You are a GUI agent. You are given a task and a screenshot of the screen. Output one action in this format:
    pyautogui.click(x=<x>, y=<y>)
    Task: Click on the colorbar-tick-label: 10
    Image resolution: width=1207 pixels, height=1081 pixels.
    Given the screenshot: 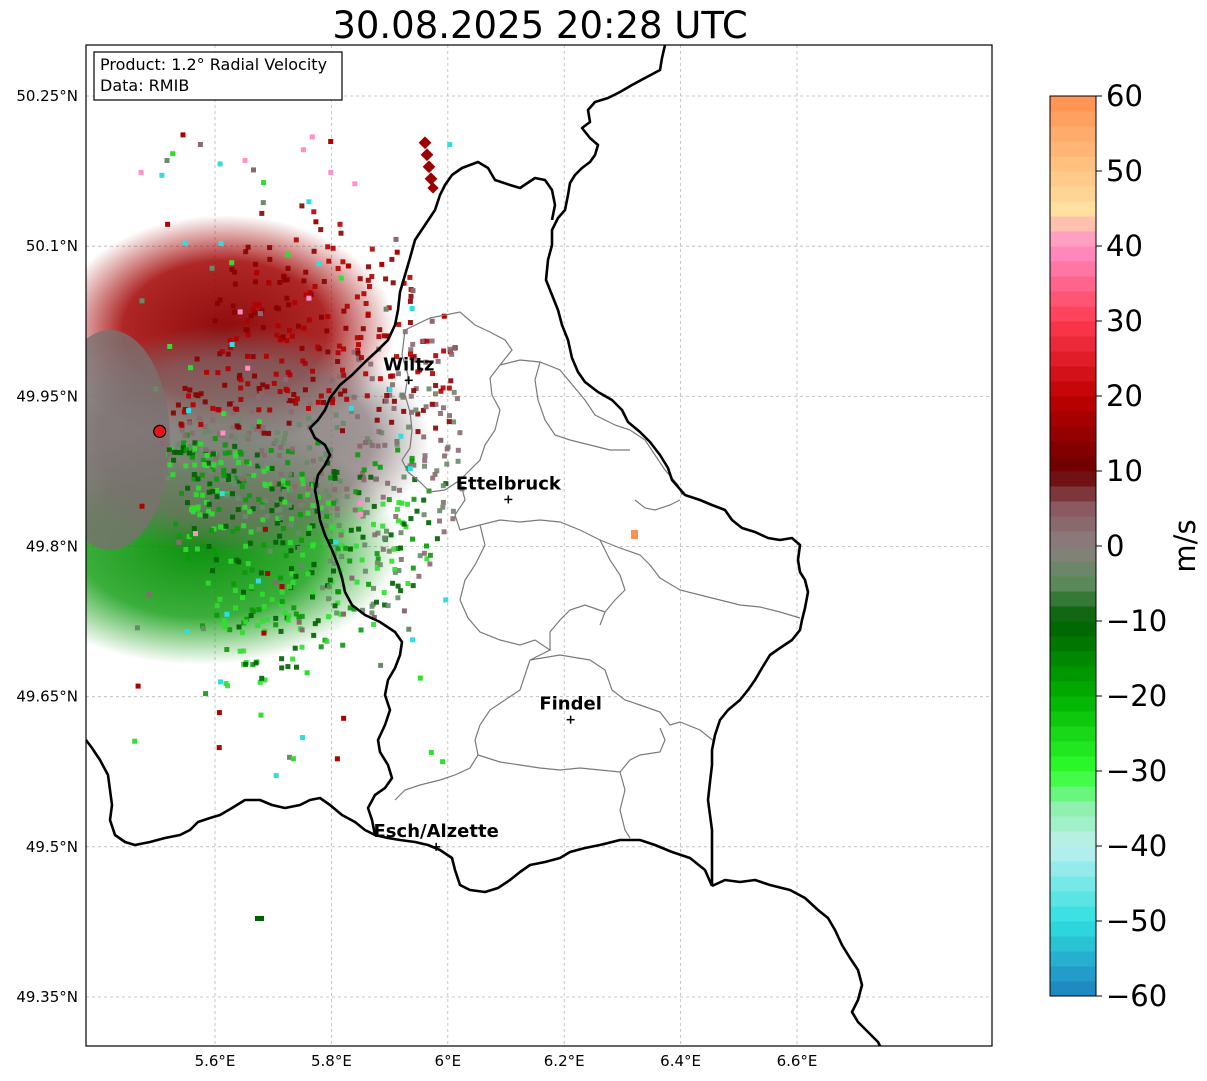 What is the action you would take?
    pyautogui.click(x=1124, y=471)
    